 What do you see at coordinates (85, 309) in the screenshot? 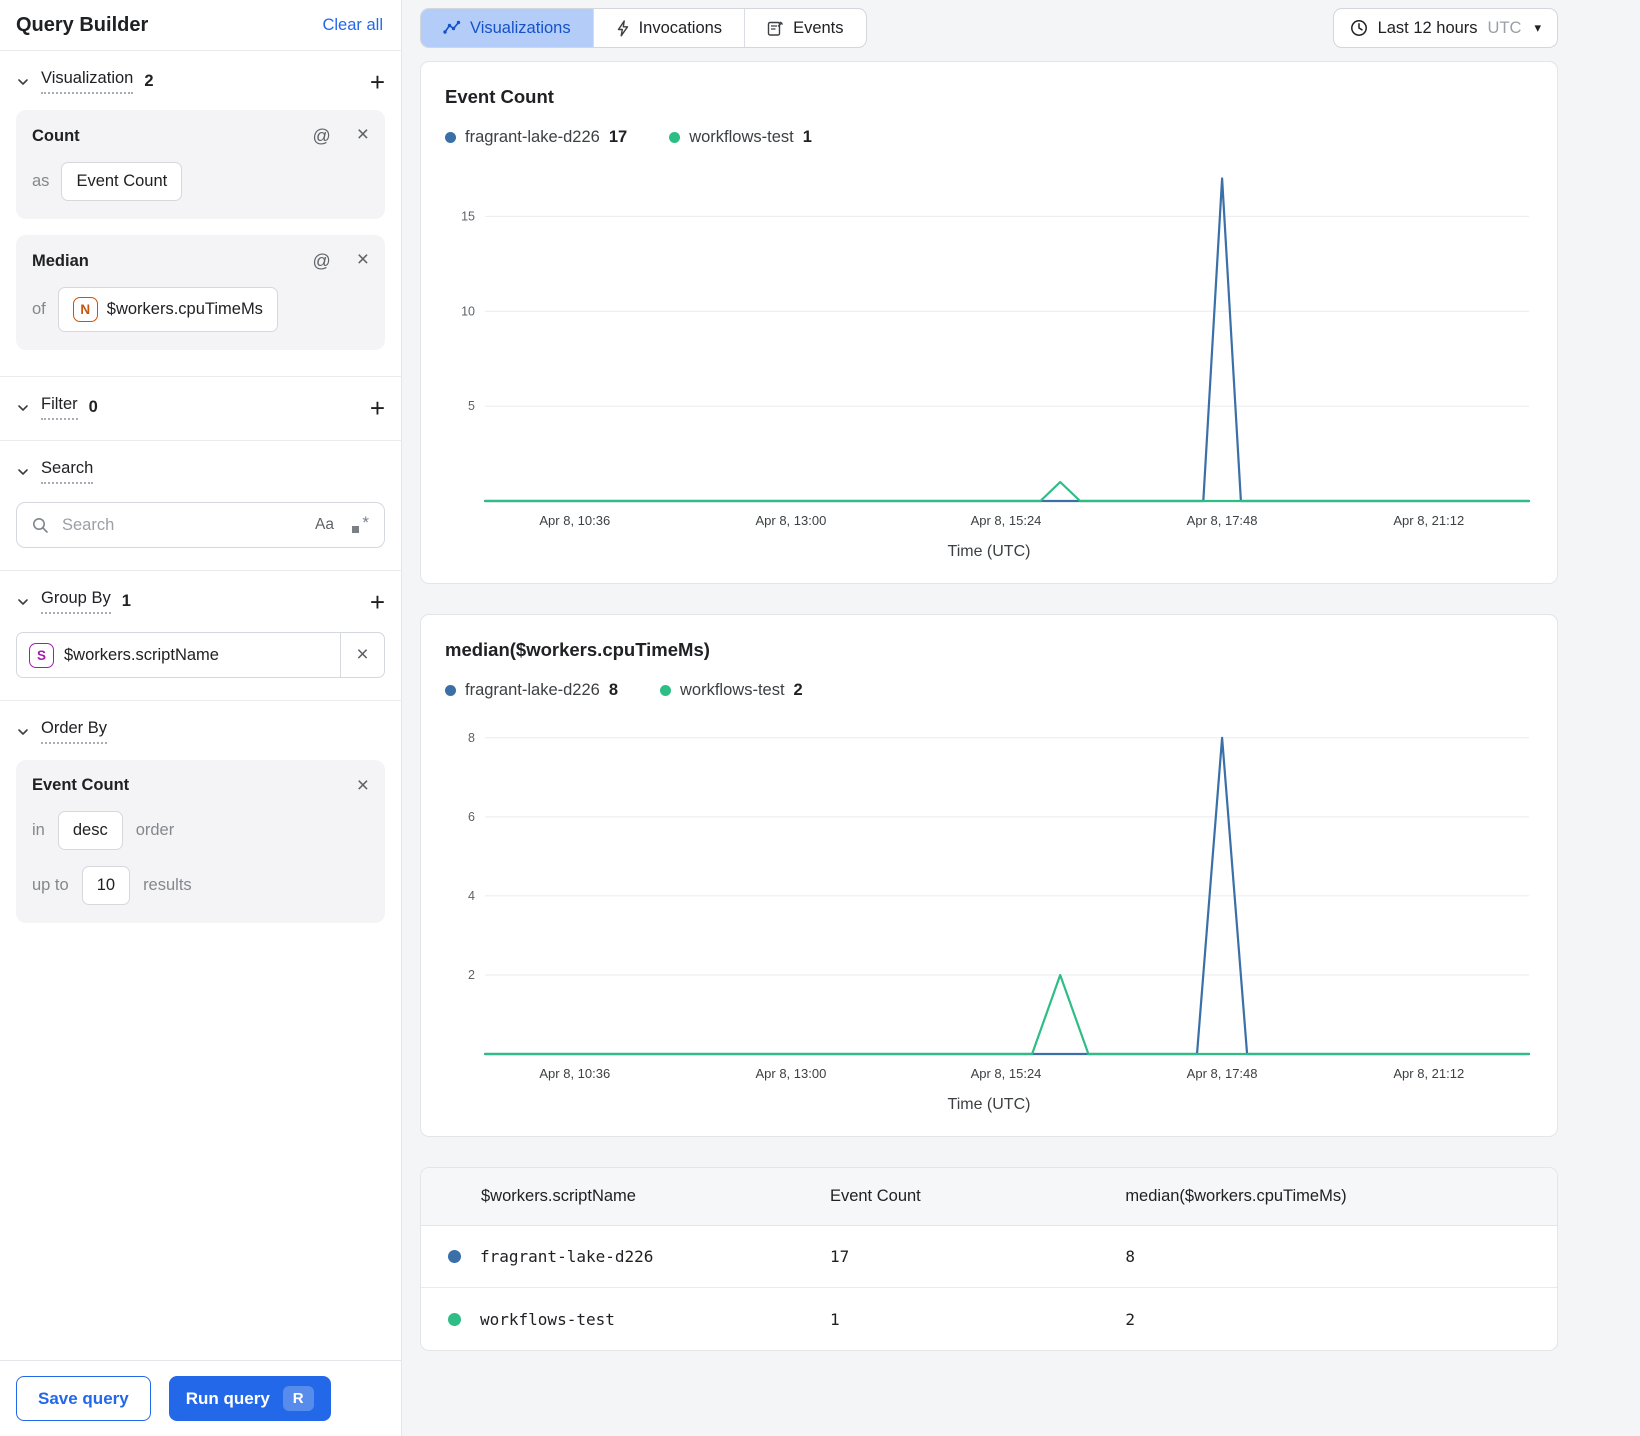
I see `number-type-icon: N` at bounding box center [85, 309].